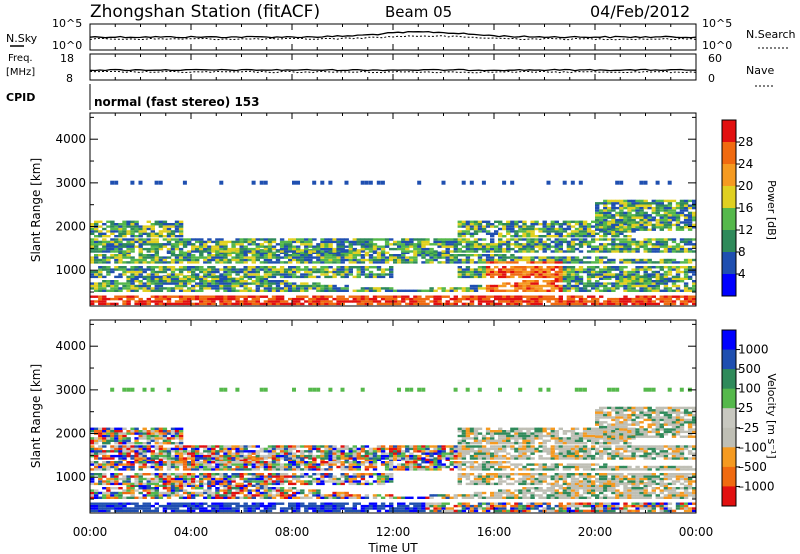 The image size is (800, 554). I want to click on noise-tick-bottom-left: 10^0, so click(67, 45).